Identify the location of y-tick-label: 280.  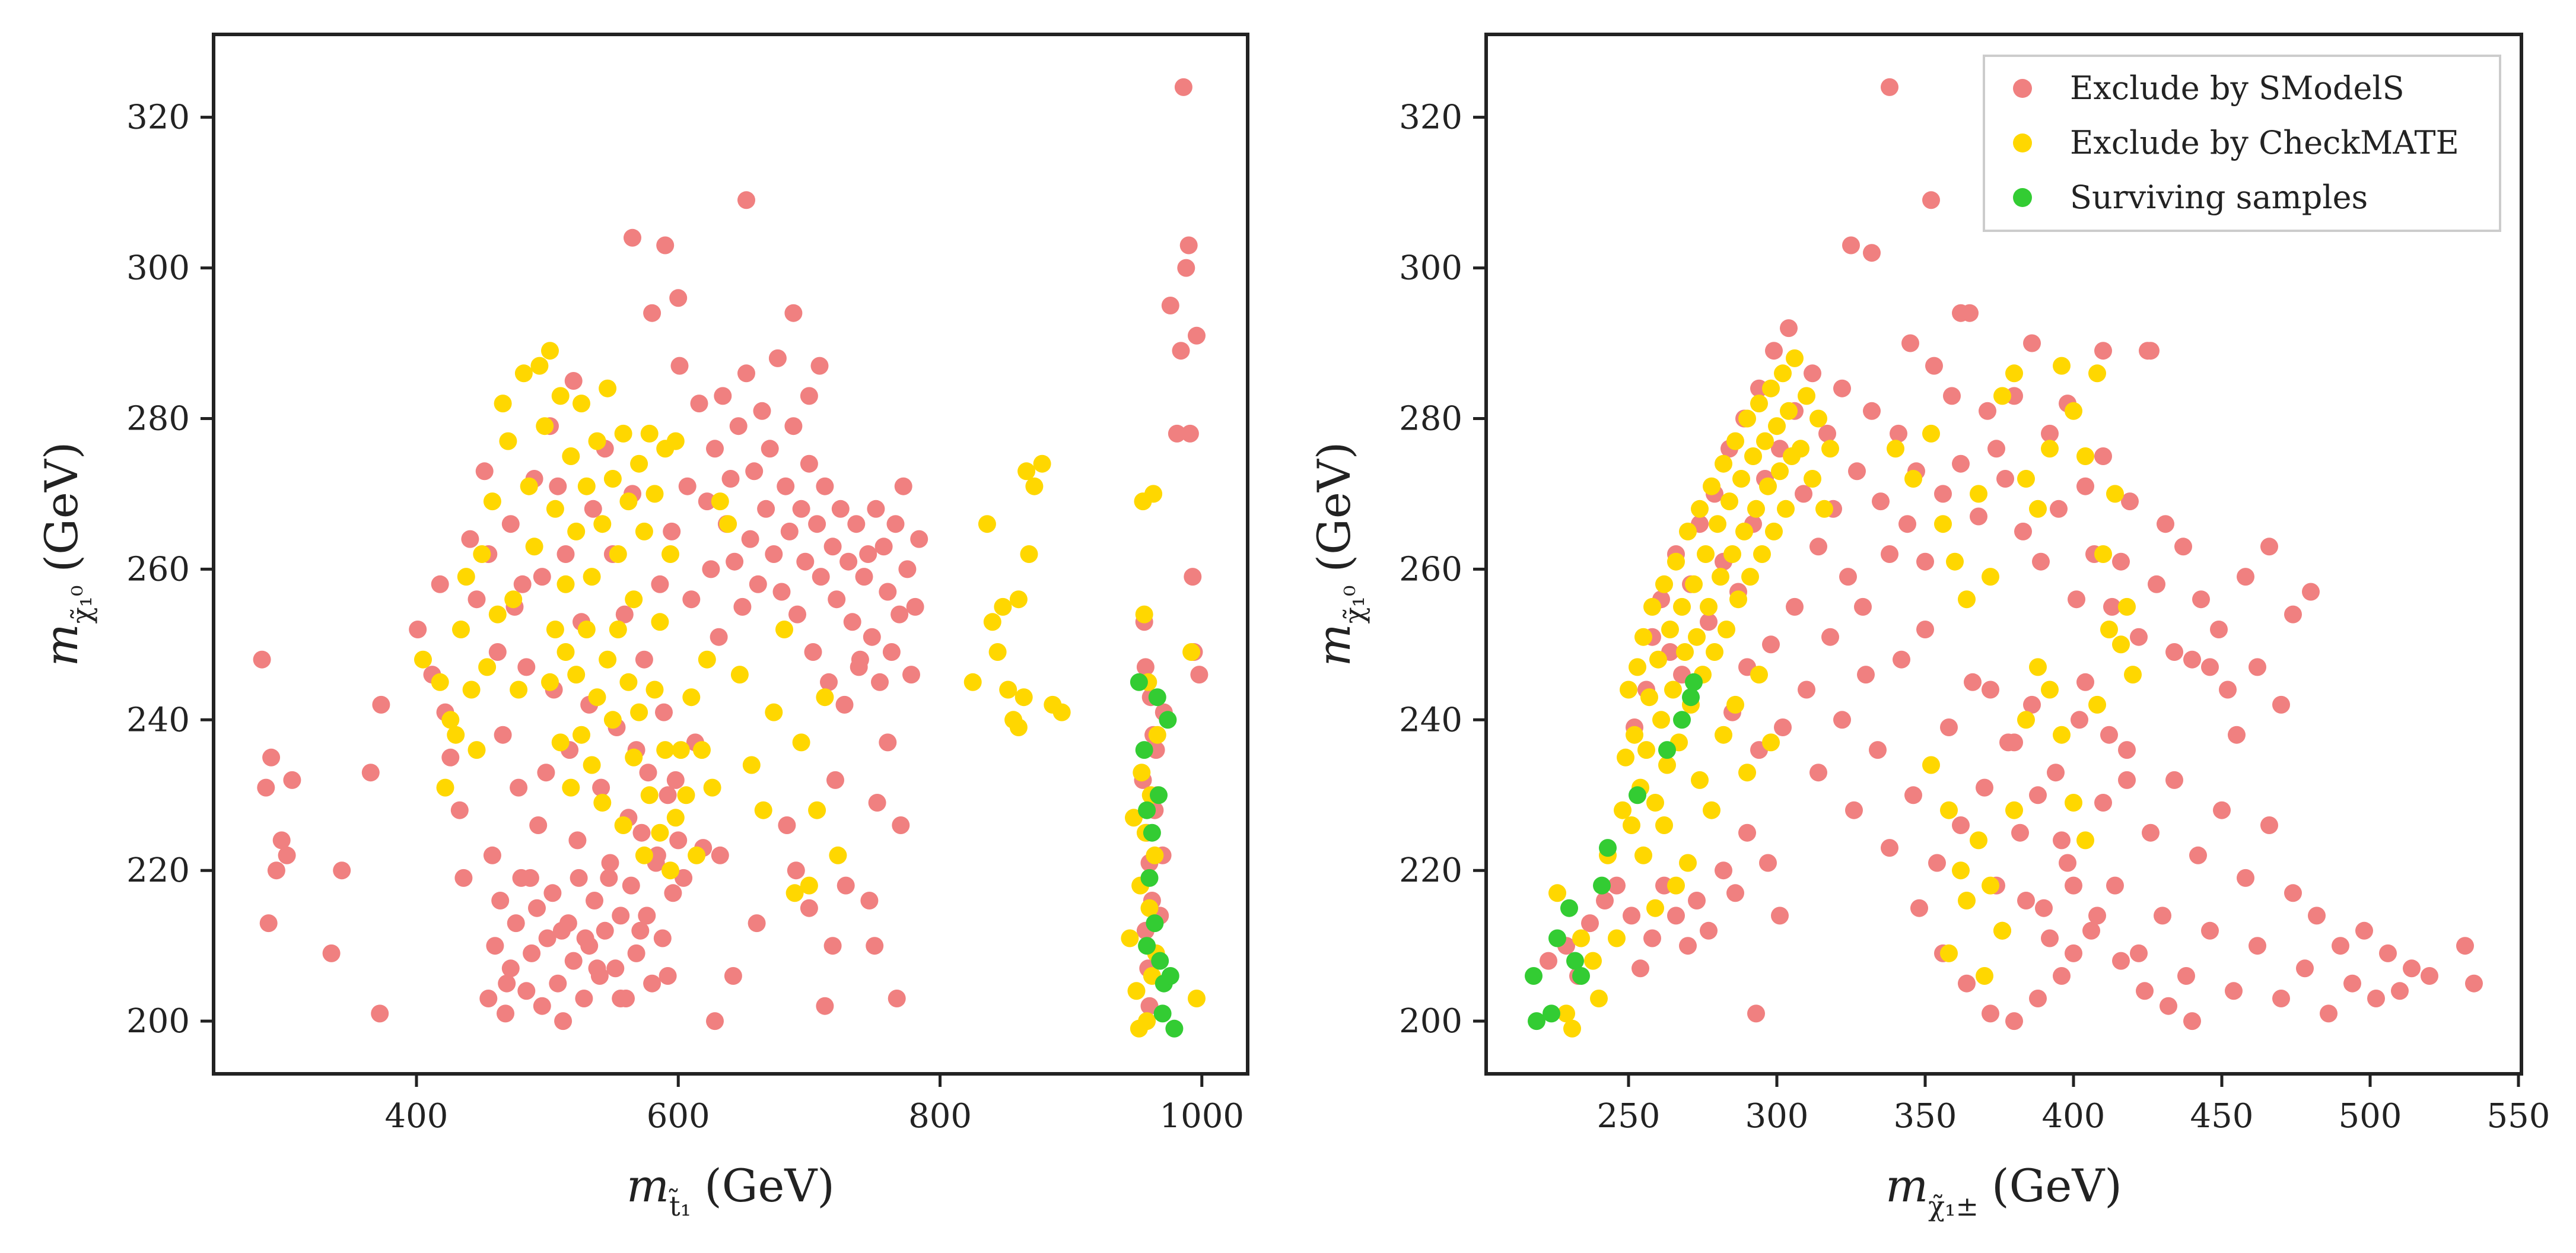
(1430, 419).